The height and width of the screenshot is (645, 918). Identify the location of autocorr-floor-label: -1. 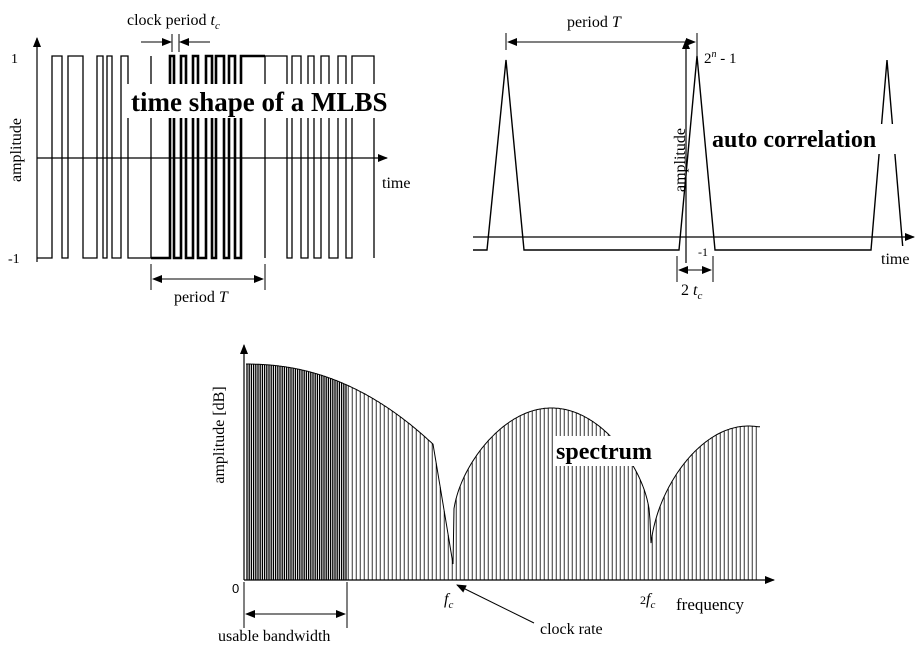
(703, 252).